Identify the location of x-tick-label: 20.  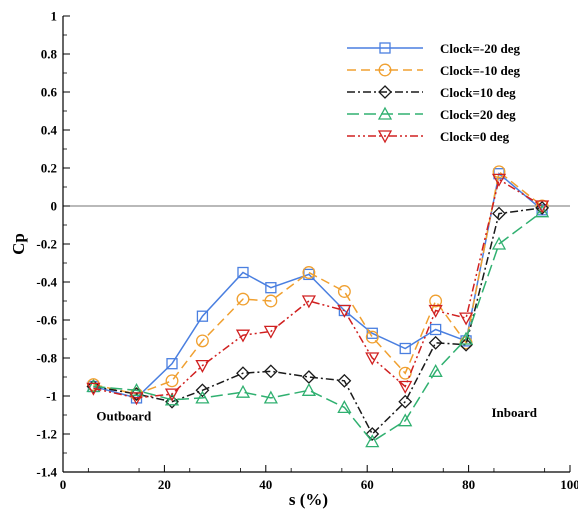
(164, 484).